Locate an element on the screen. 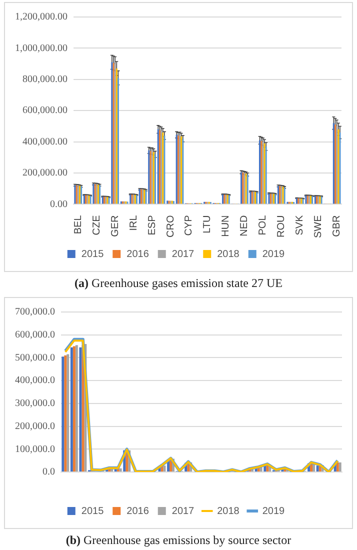 Image resolution: width=357 pixels, height=550 pixels. y-tick-label: 600,000.00 is located at coordinates (45, 110).